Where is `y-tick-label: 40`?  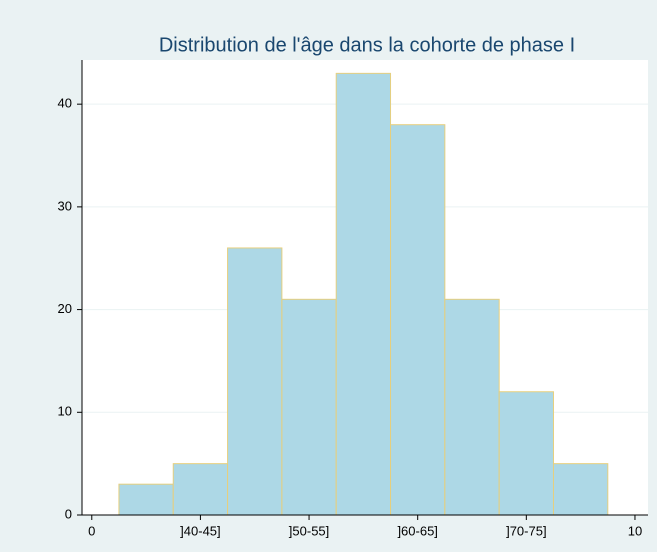 y-tick-label: 40 is located at coordinates (65, 103).